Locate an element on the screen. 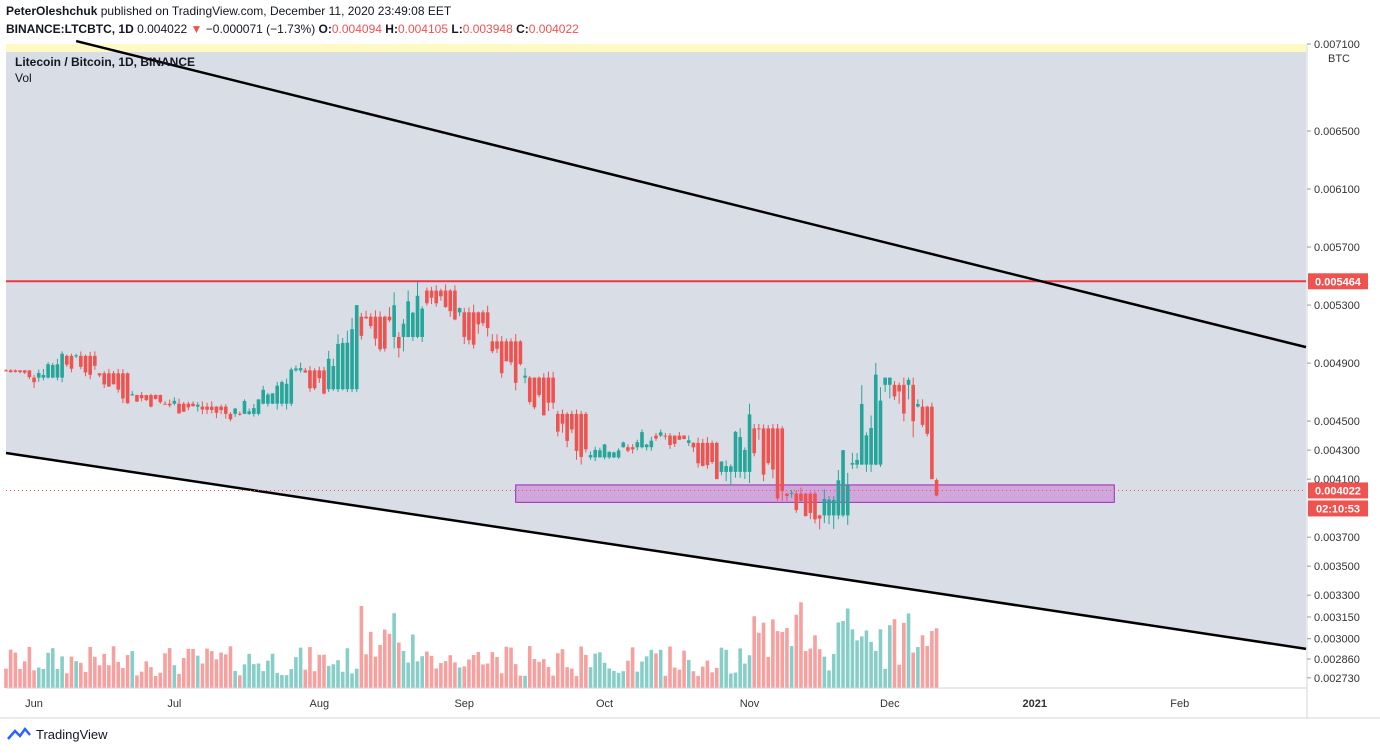 Image resolution: width=1380 pixels, height=753 pixels. bar-countdown-badge-bg is located at coordinates (1338, 508).